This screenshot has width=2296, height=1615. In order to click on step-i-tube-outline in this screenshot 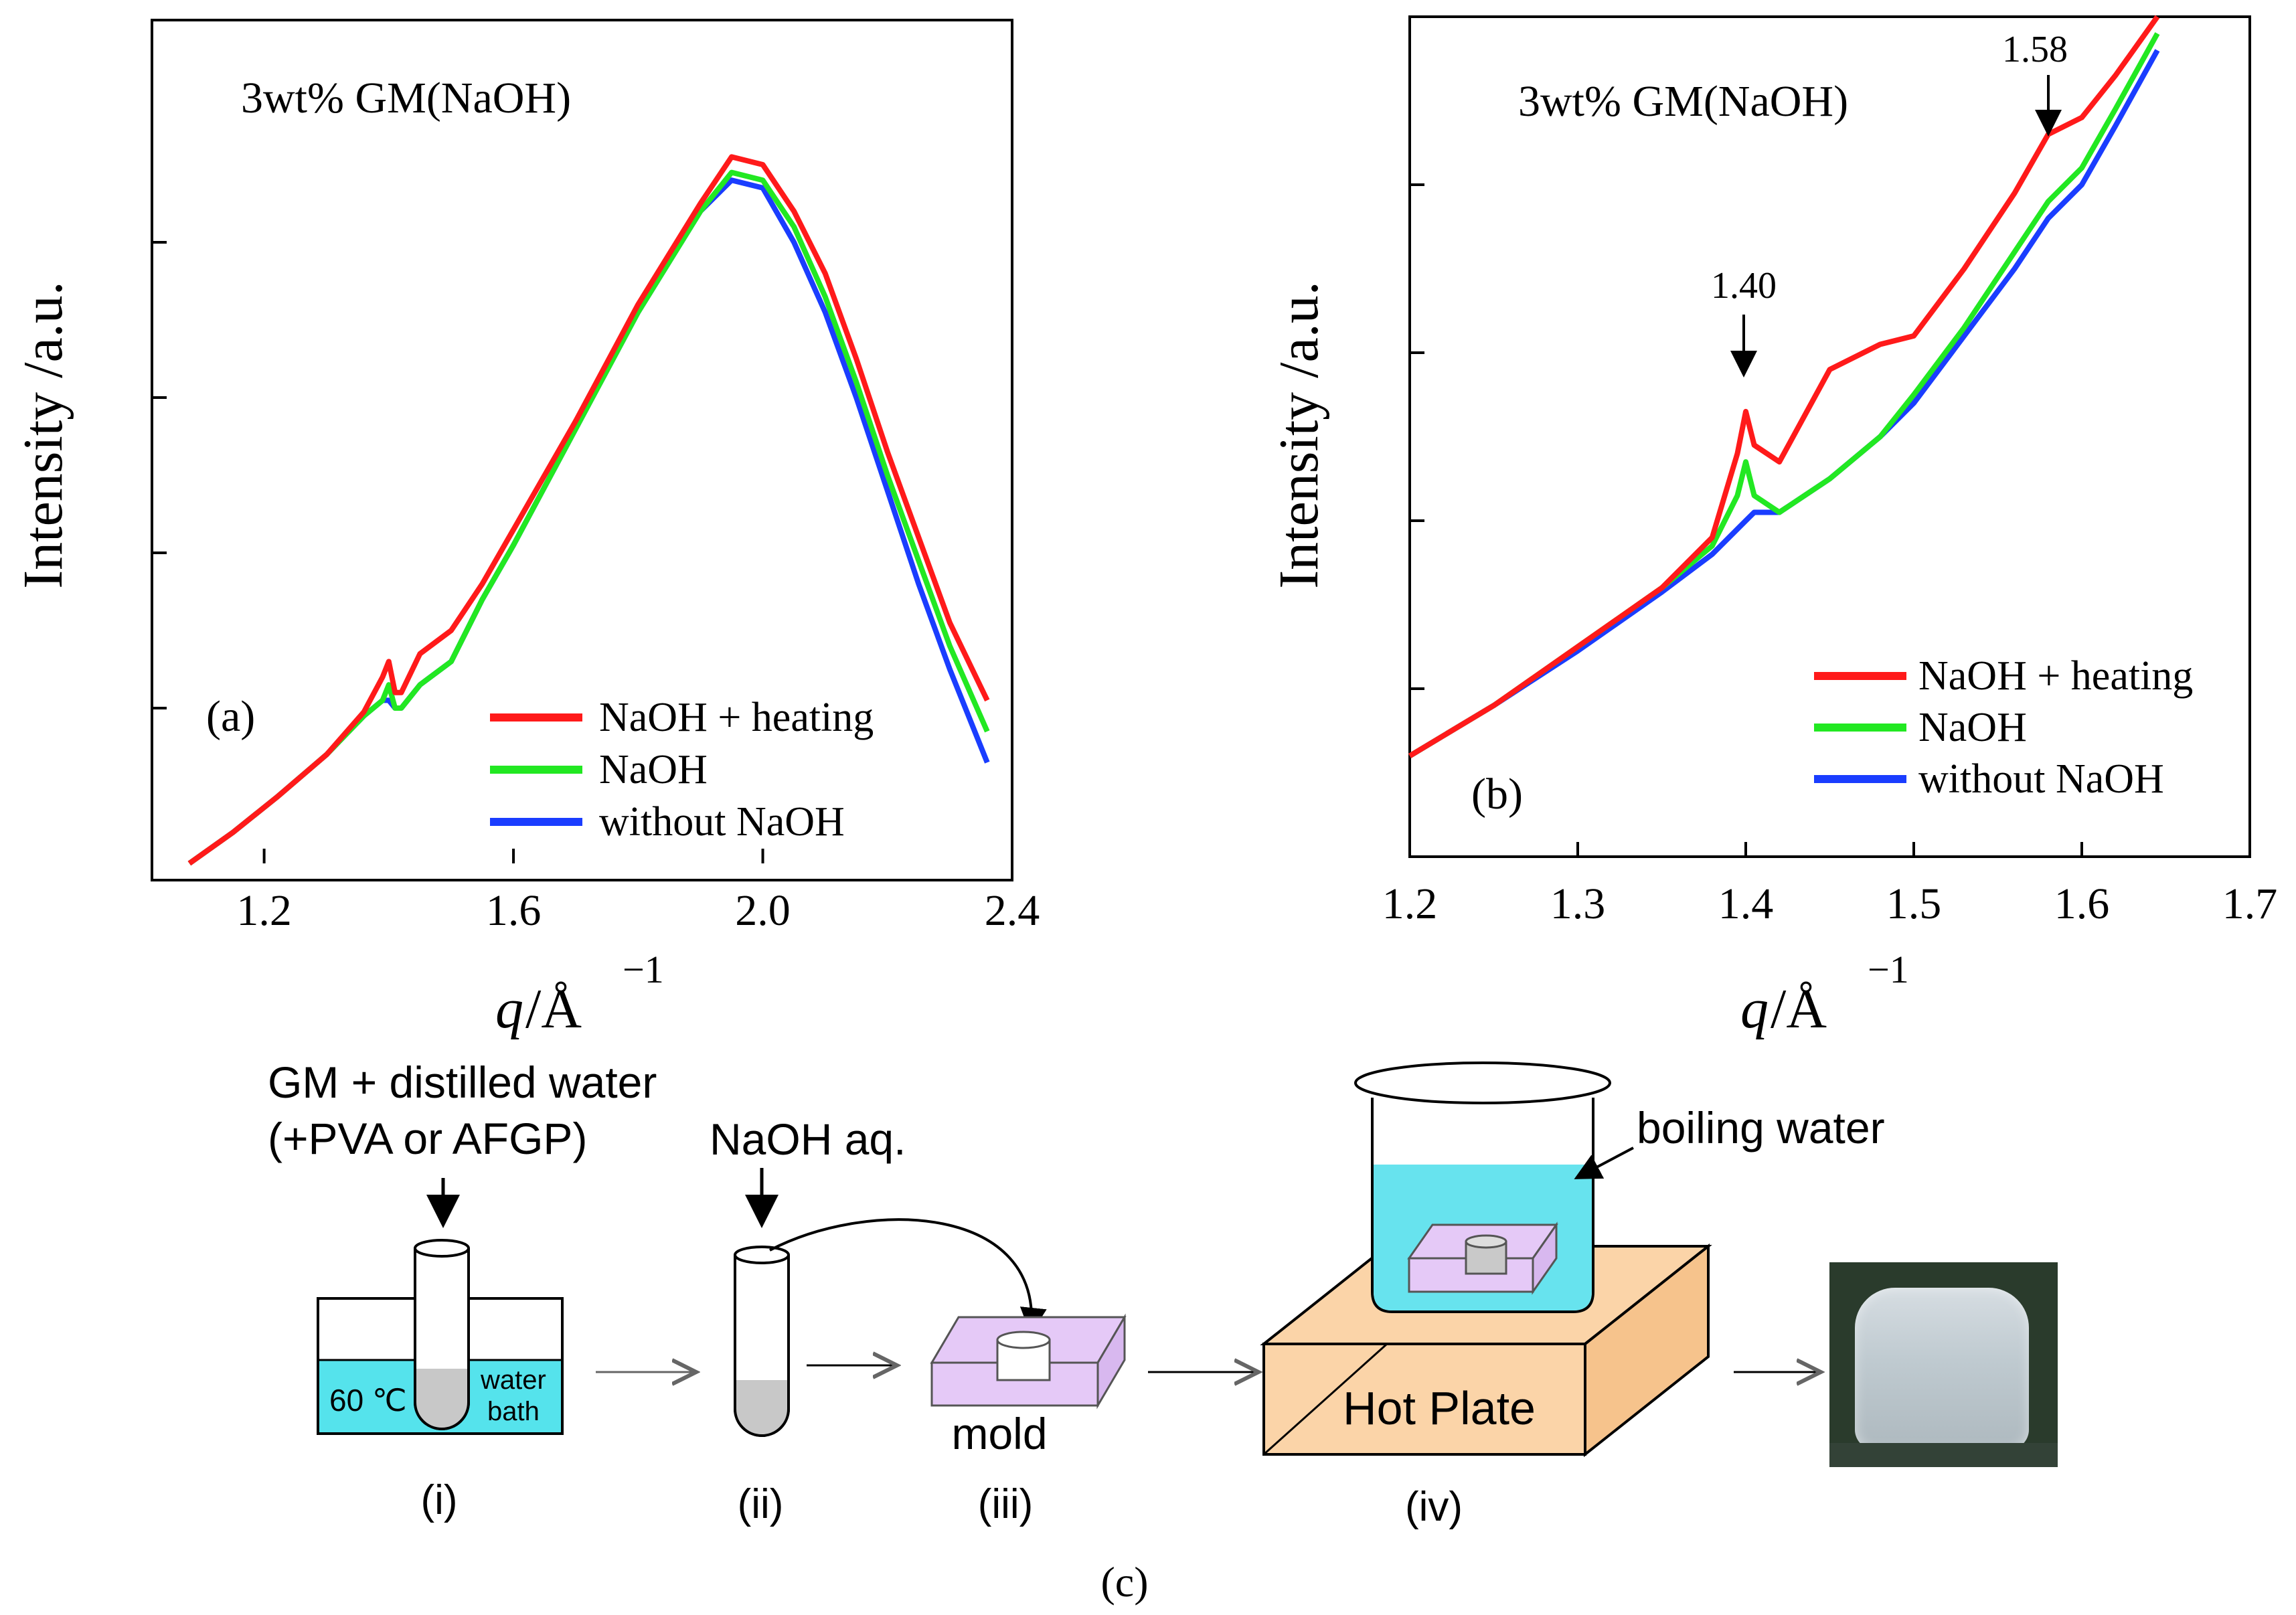, I will do `click(442, 1399)`.